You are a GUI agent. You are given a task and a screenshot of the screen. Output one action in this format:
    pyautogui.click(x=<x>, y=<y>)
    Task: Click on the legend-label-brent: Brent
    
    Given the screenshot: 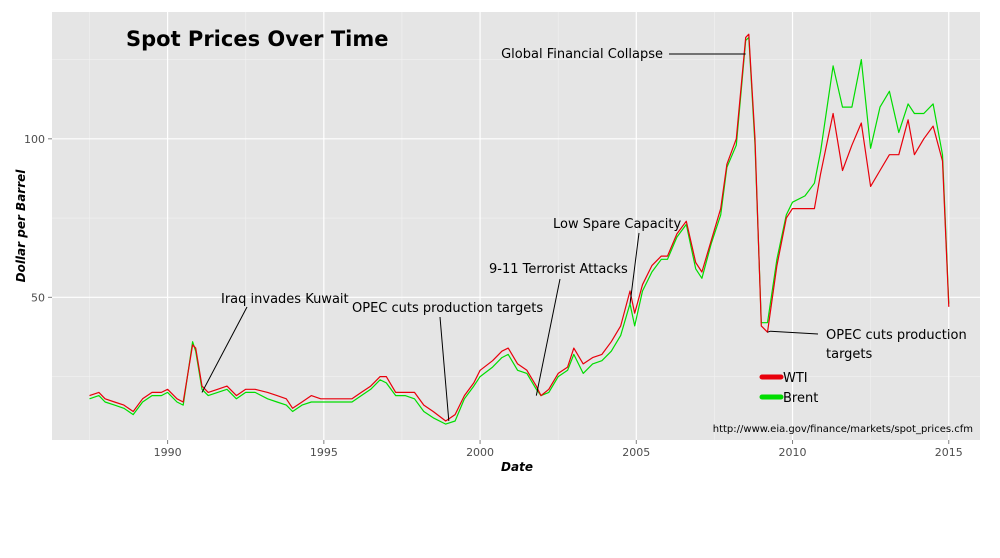 What is the action you would take?
    pyautogui.click(x=800, y=398)
    